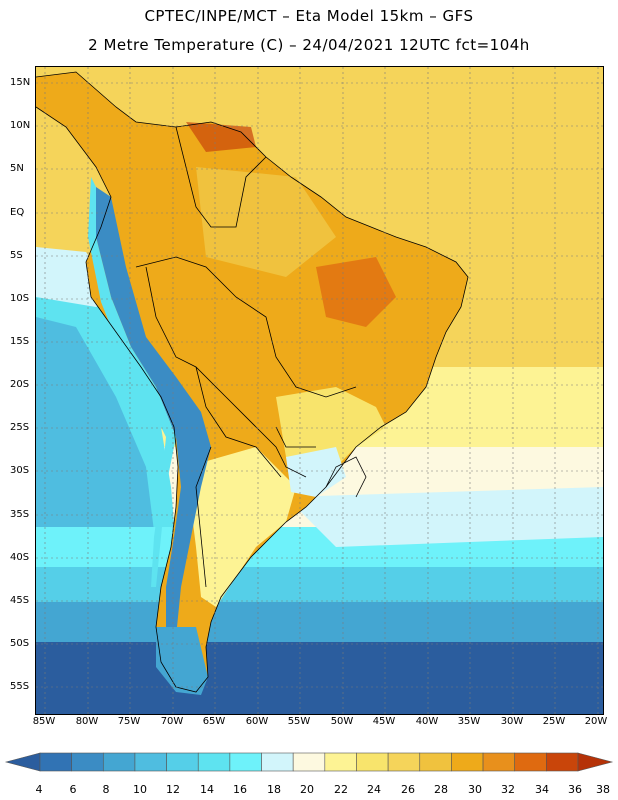 The height and width of the screenshot is (800, 618). Describe the element at coordinates (241, 527) in the screenshot. I see `land-pale-argentina` at that location.